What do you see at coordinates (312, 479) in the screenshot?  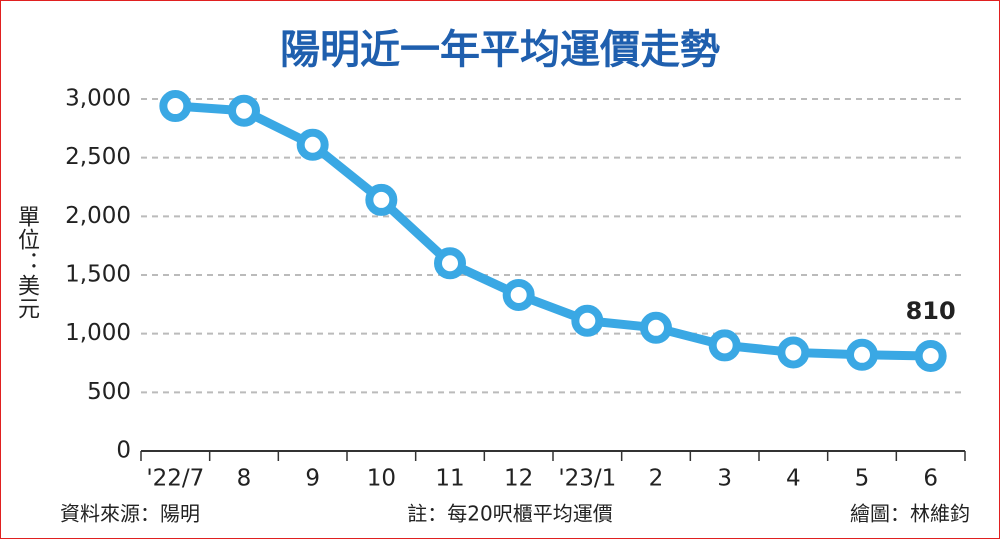 I see `x-tick-label: 9` at bounding box center [312, 479].